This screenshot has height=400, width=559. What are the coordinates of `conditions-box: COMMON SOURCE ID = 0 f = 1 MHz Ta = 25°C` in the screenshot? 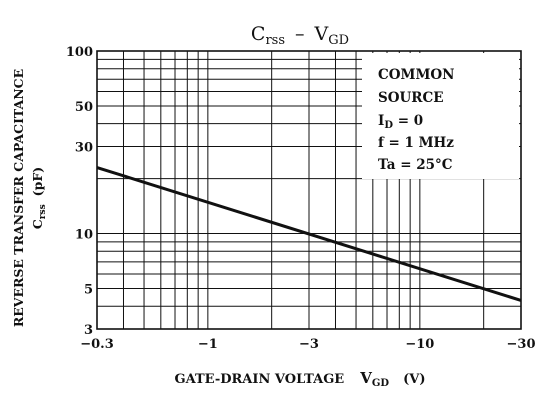 It's located at (440, 116).